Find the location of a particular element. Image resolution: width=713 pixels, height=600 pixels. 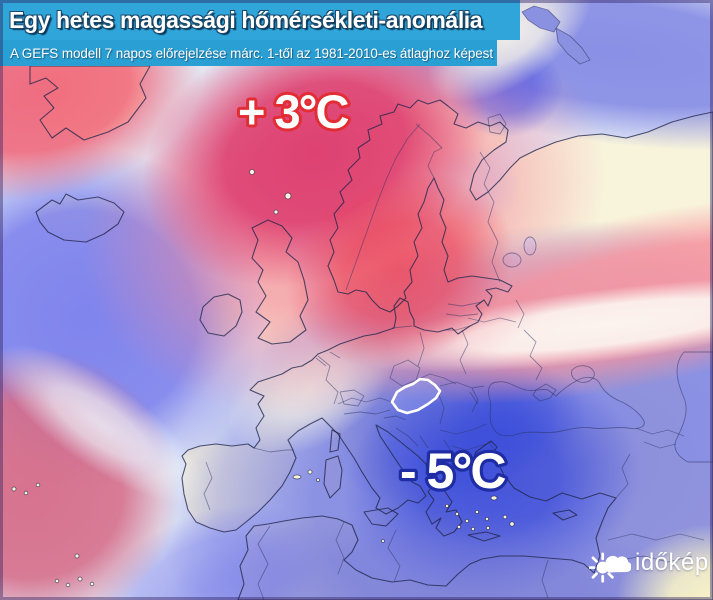

logo-text: időkép is located at coordinates (672, 562).